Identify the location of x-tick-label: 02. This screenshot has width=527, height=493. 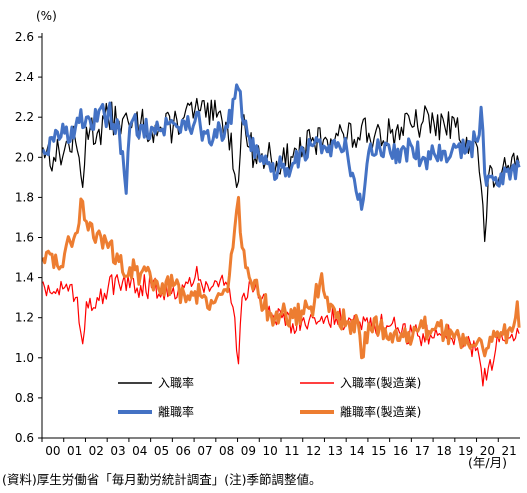
(96, 451).